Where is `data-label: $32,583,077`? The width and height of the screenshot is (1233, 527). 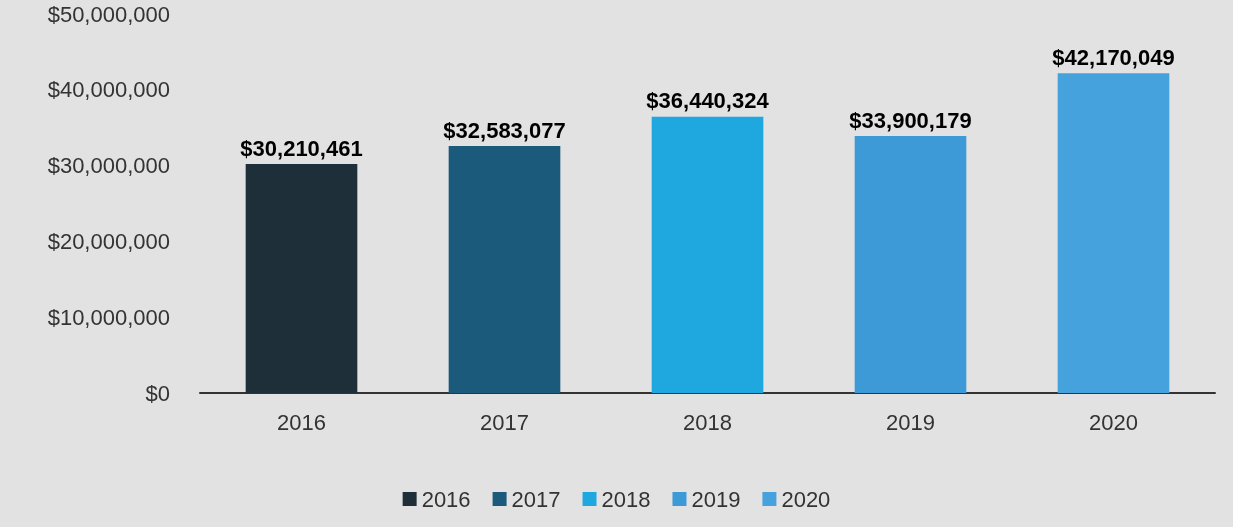
data-label: $32,583,077 is located at coordinates (504, 130).